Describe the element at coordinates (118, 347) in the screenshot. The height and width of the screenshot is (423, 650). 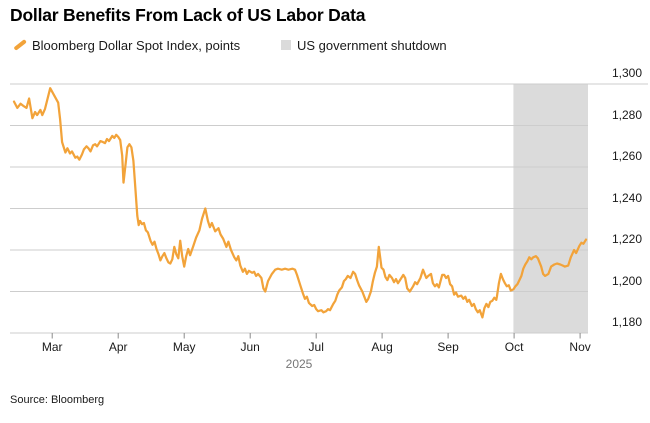
I see `x-axis-label: Apr` at that location.